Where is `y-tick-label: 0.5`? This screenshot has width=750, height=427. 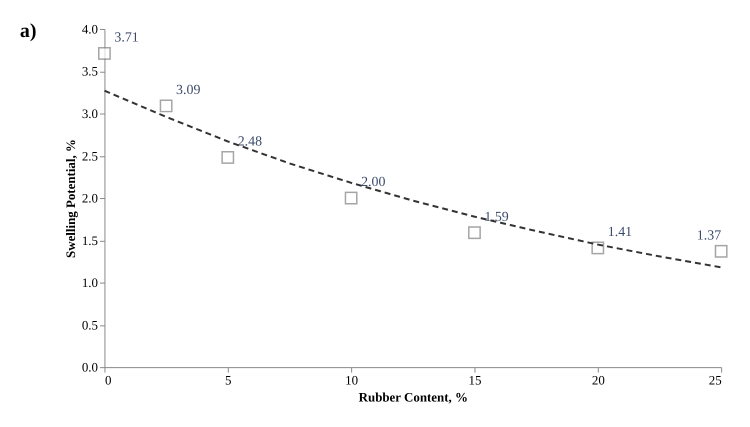 y-tick-label: 0.5 is located at coordinates (90, 324).